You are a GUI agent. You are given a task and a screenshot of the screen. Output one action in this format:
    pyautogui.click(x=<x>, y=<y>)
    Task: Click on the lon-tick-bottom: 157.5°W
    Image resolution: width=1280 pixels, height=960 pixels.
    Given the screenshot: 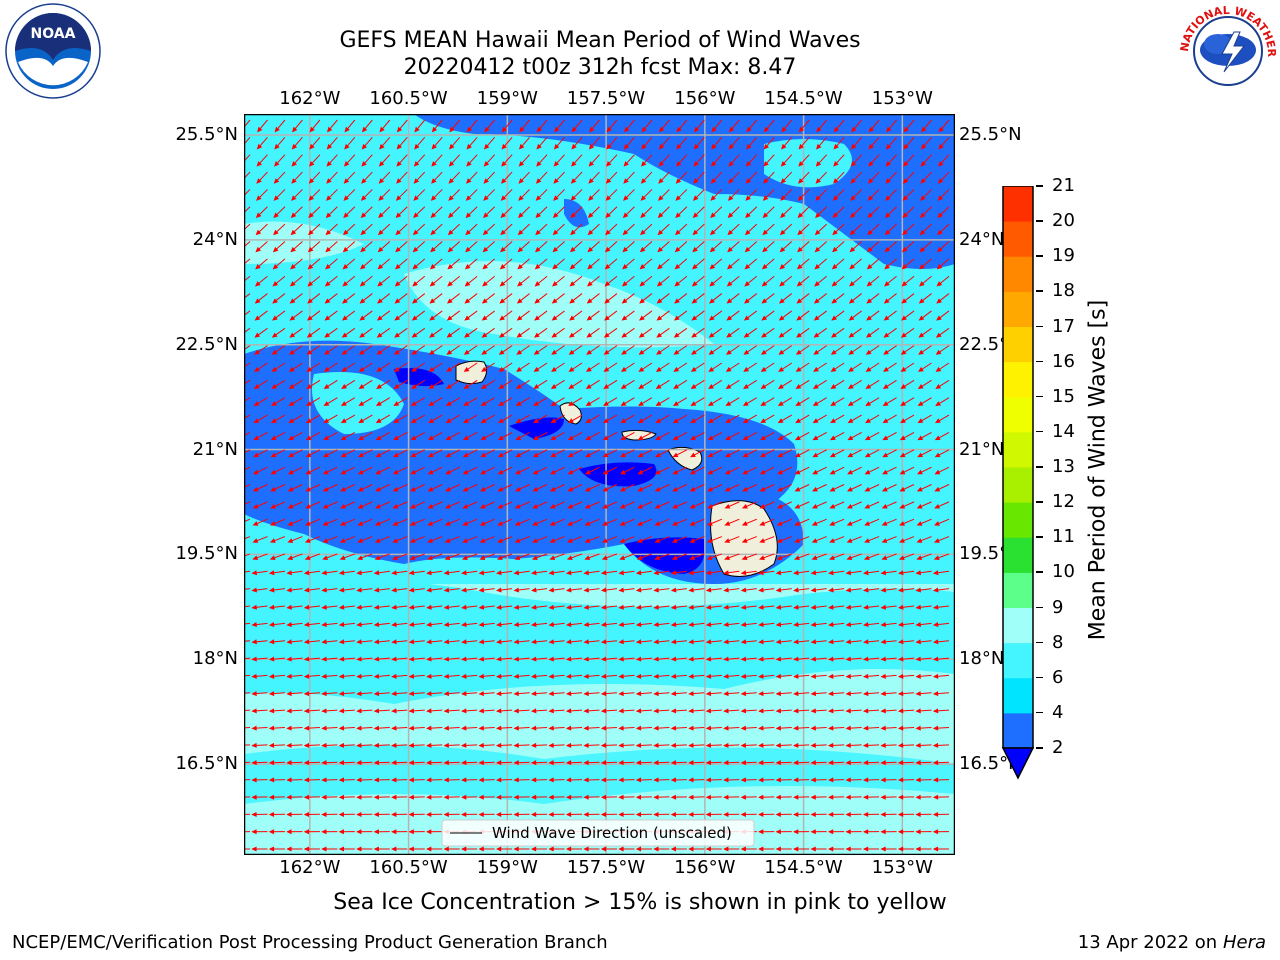 What is the action you would take?
    pyautogui.click(x=606, y=867)
    